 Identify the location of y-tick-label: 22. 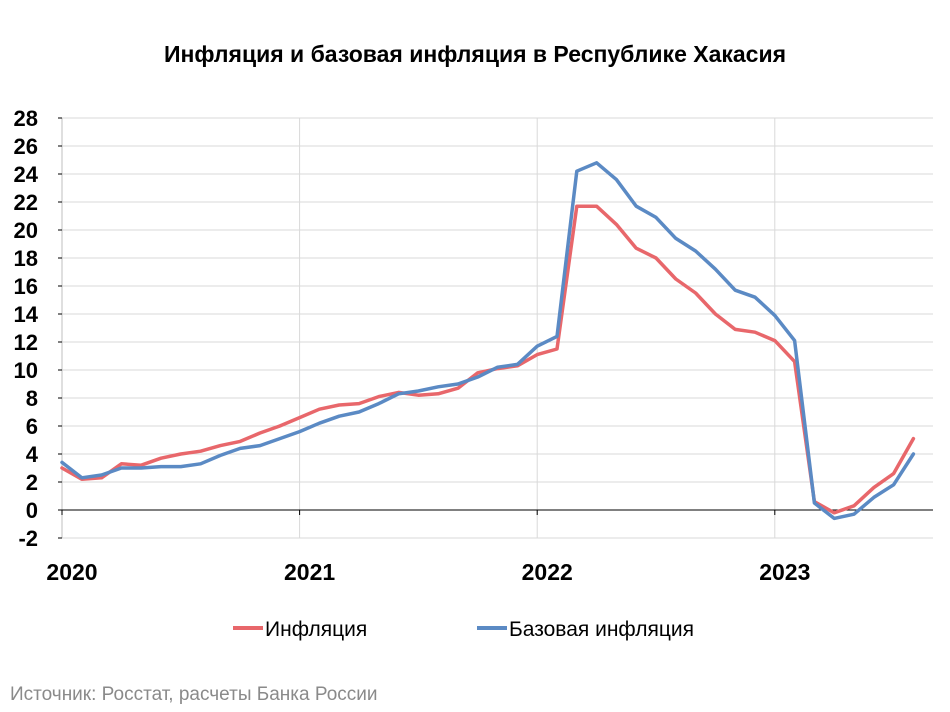
(26, 202).